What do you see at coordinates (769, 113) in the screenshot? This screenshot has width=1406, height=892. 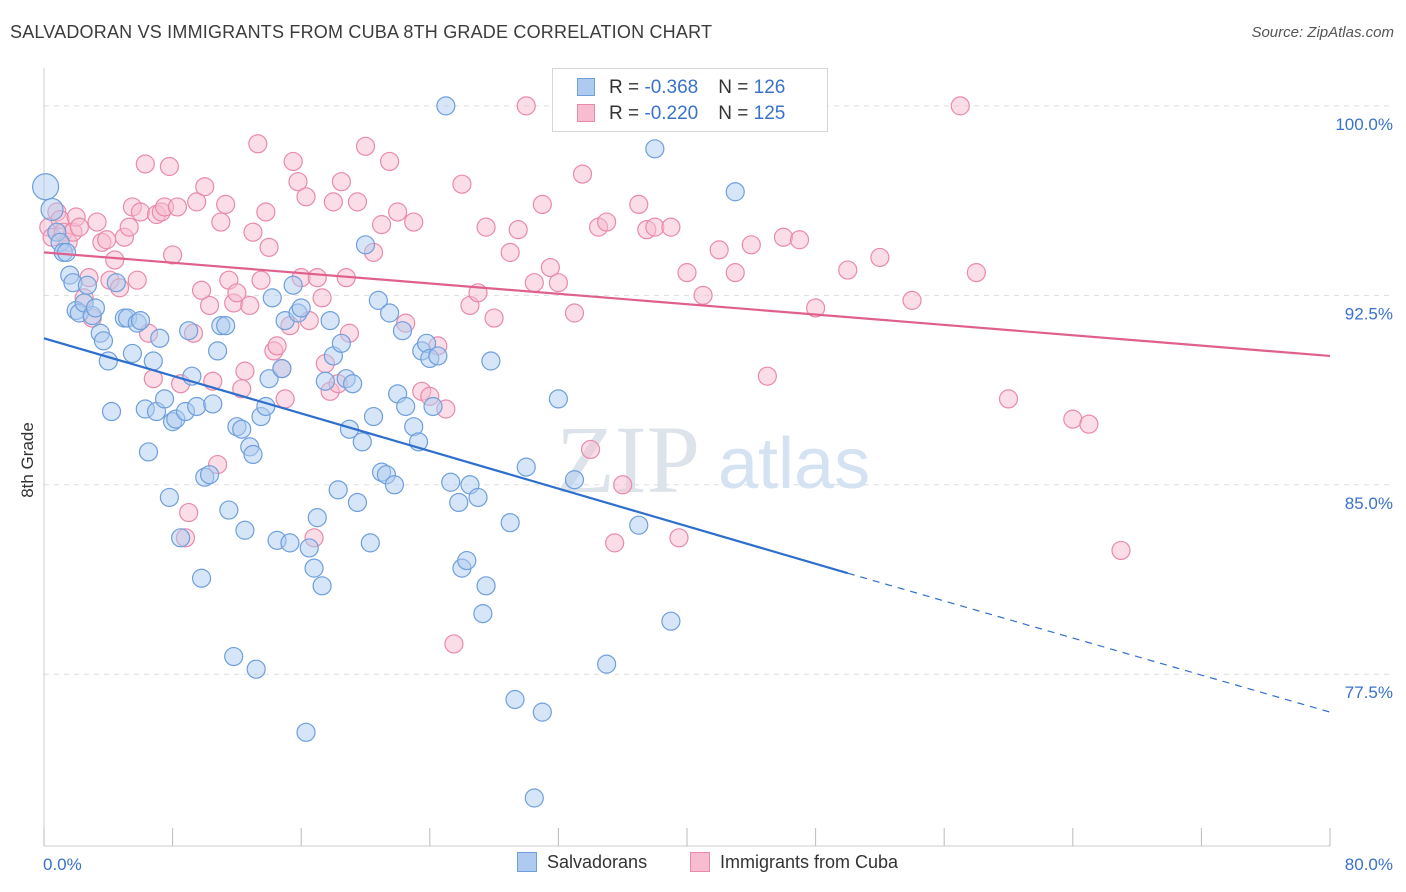 I see `legend-n-value: 125` at bounding box center [769, 113].